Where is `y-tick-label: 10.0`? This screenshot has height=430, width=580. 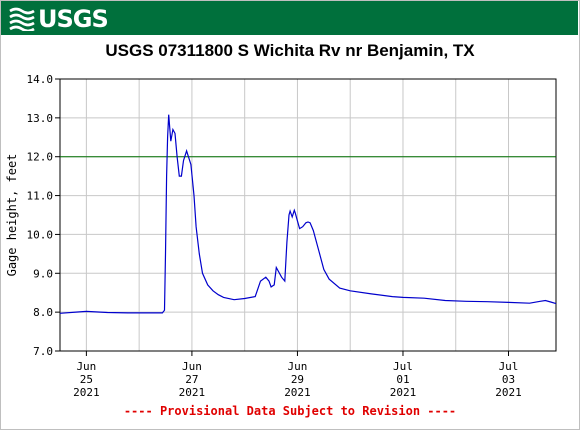
y-tick-label: 10.0 is located at coordinates (40, 234).